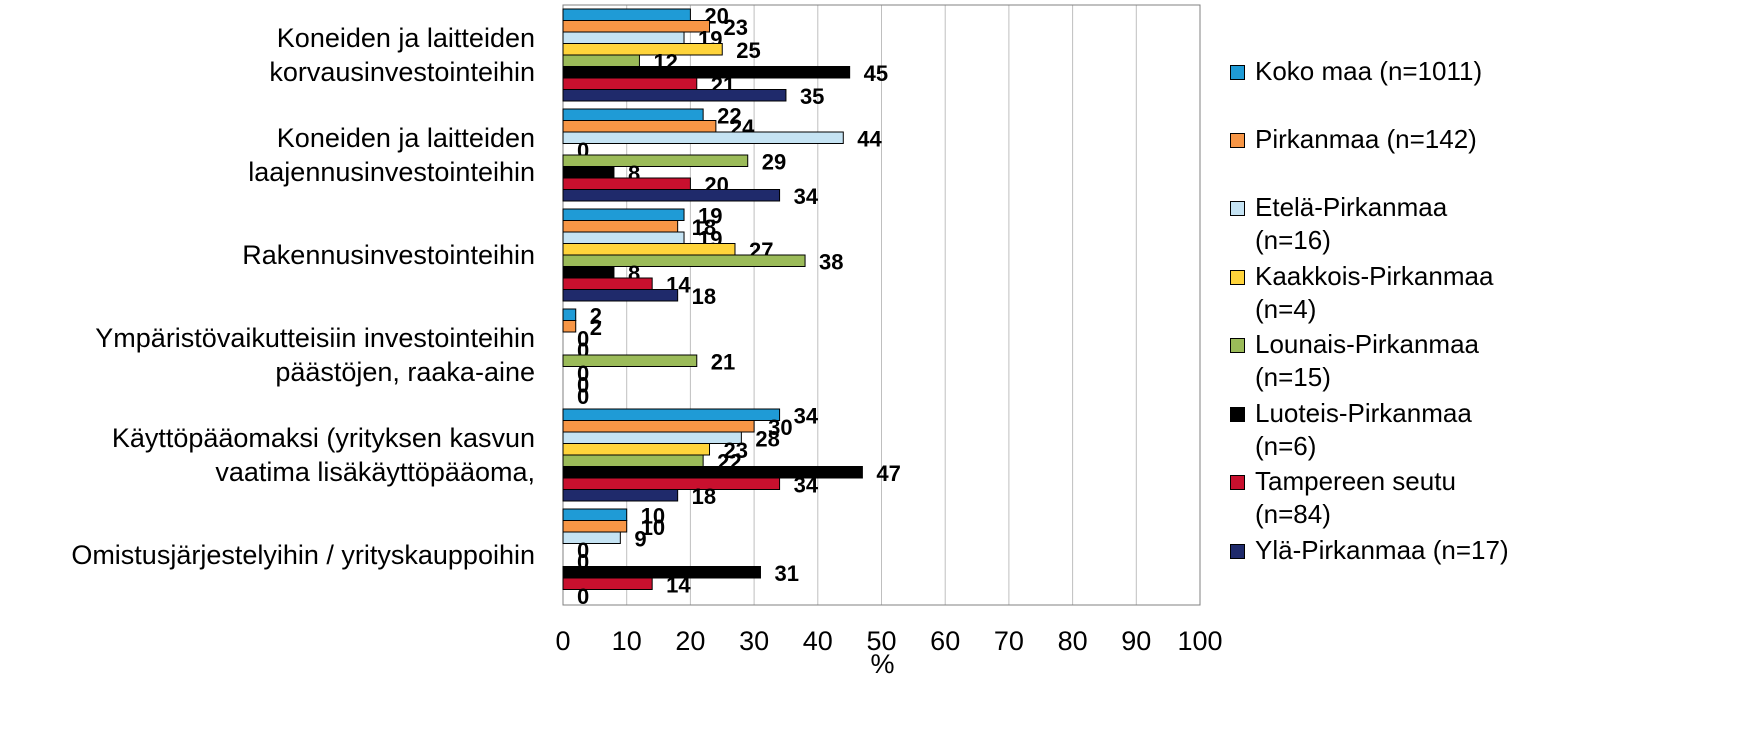  Describe the element at coordinates (388, 255) in the screenshot. I see `category-label: Rakennusinvestointeihin` at that location.